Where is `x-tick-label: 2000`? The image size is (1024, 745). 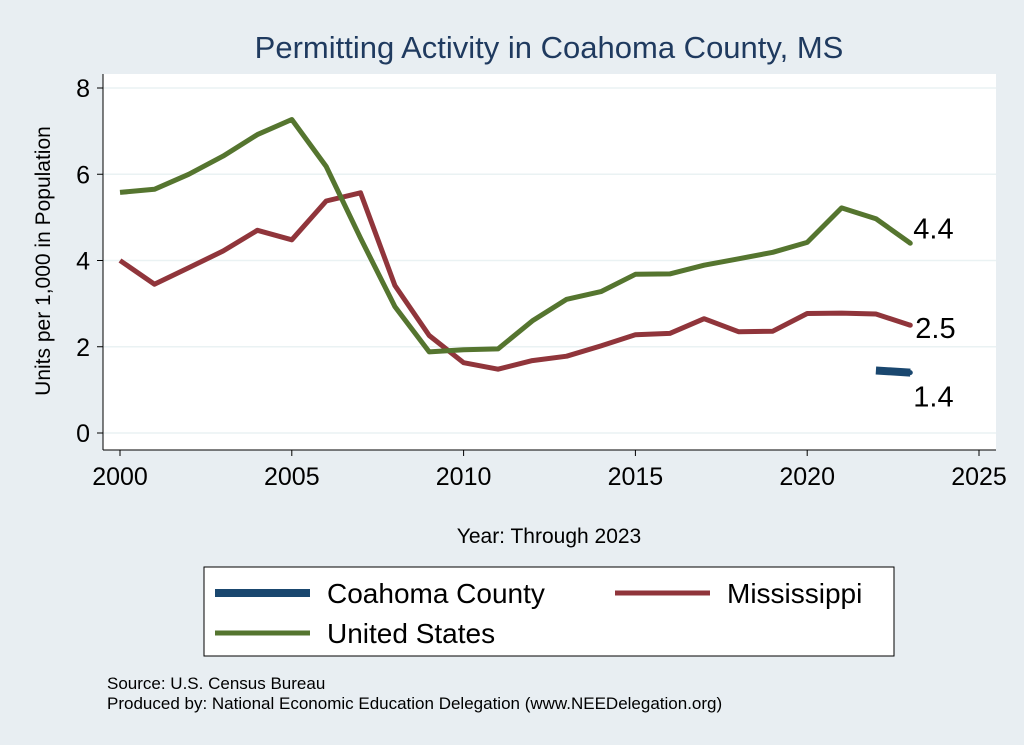 x-tick-label: 2000 is located at coordinates (120, 477).